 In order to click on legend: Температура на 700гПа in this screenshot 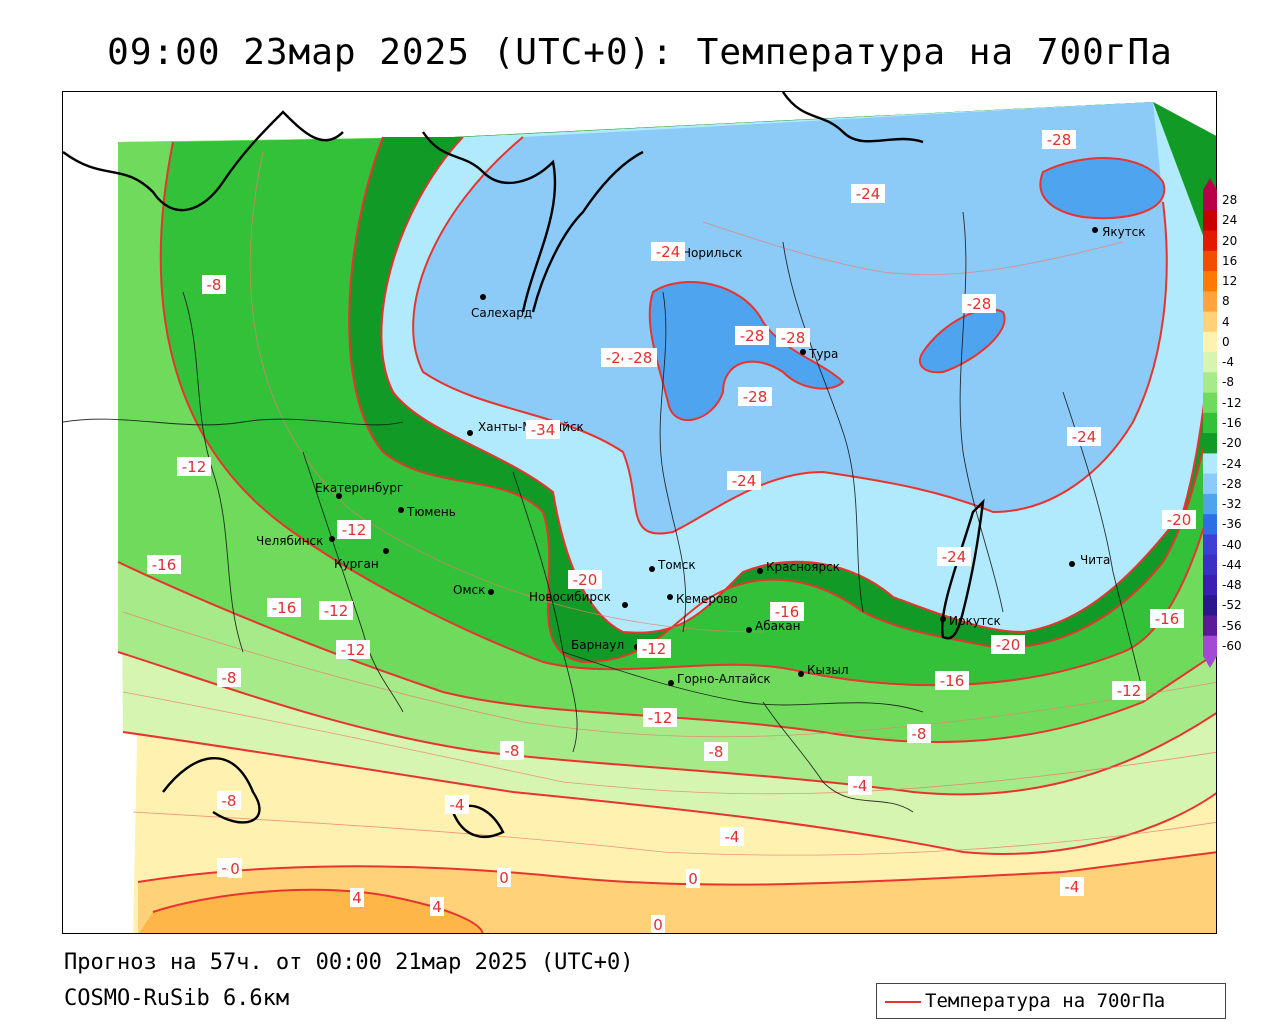, I will do `click(1051, 1001)`.